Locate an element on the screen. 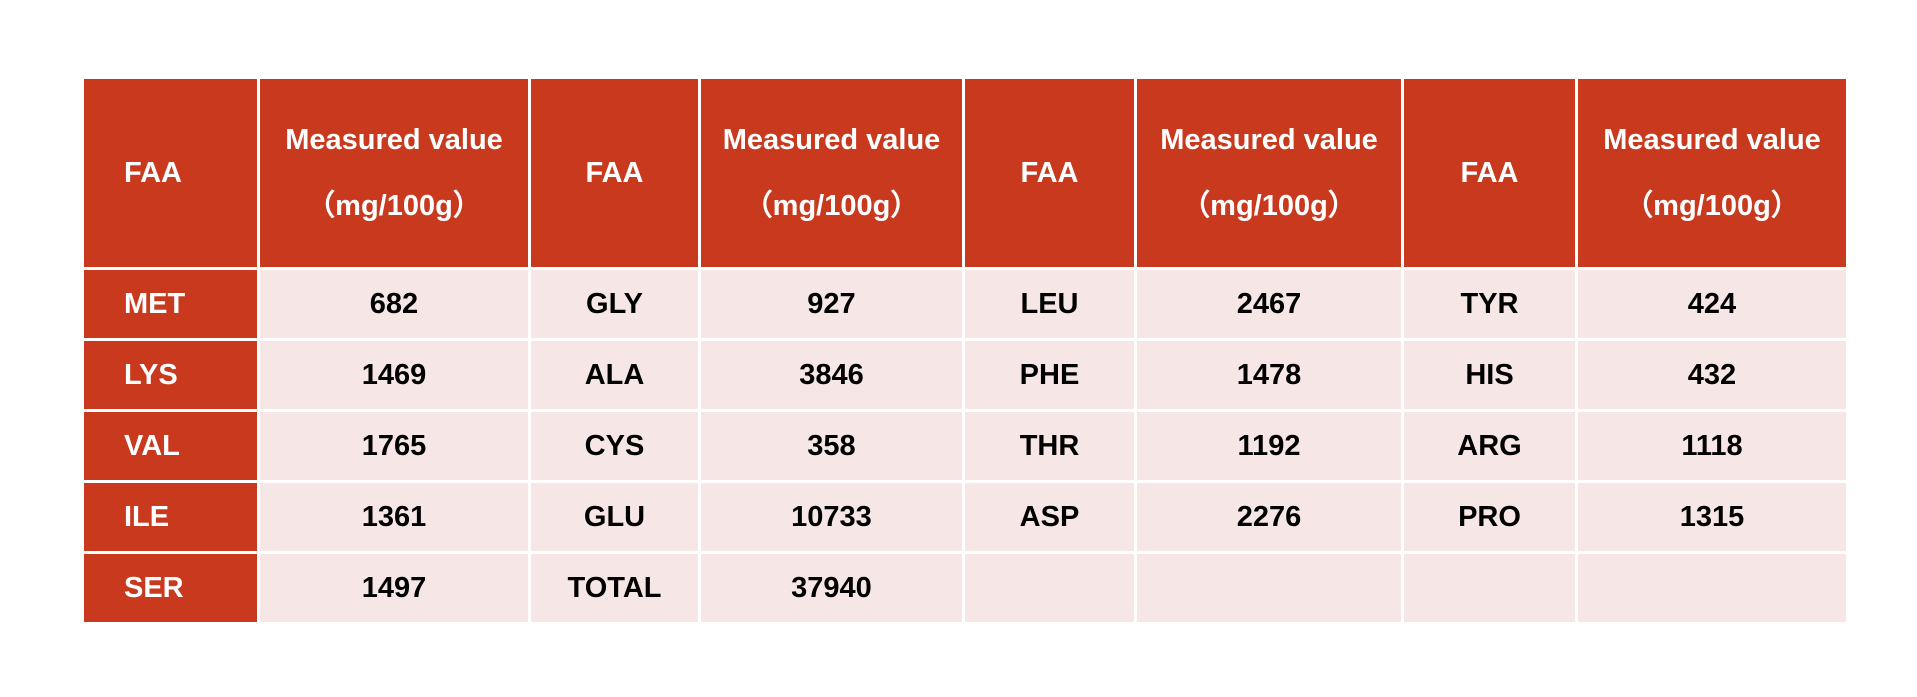  amino-acid-cell: PHE is located at coordinates (1049, 375).